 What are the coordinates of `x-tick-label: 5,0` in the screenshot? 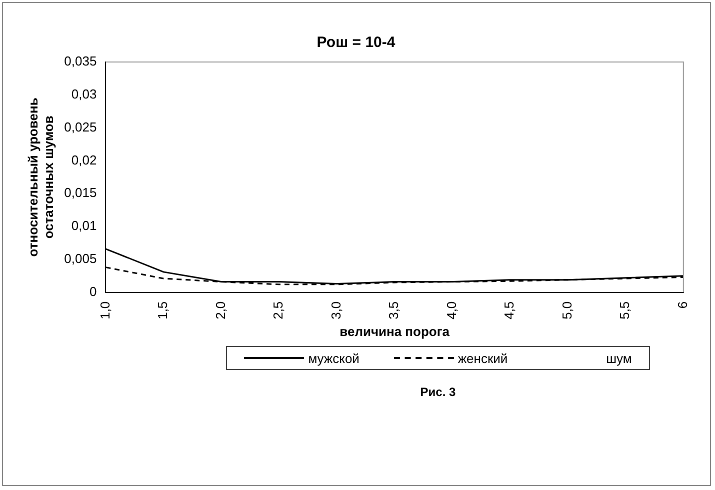 It's located at (566, 310).